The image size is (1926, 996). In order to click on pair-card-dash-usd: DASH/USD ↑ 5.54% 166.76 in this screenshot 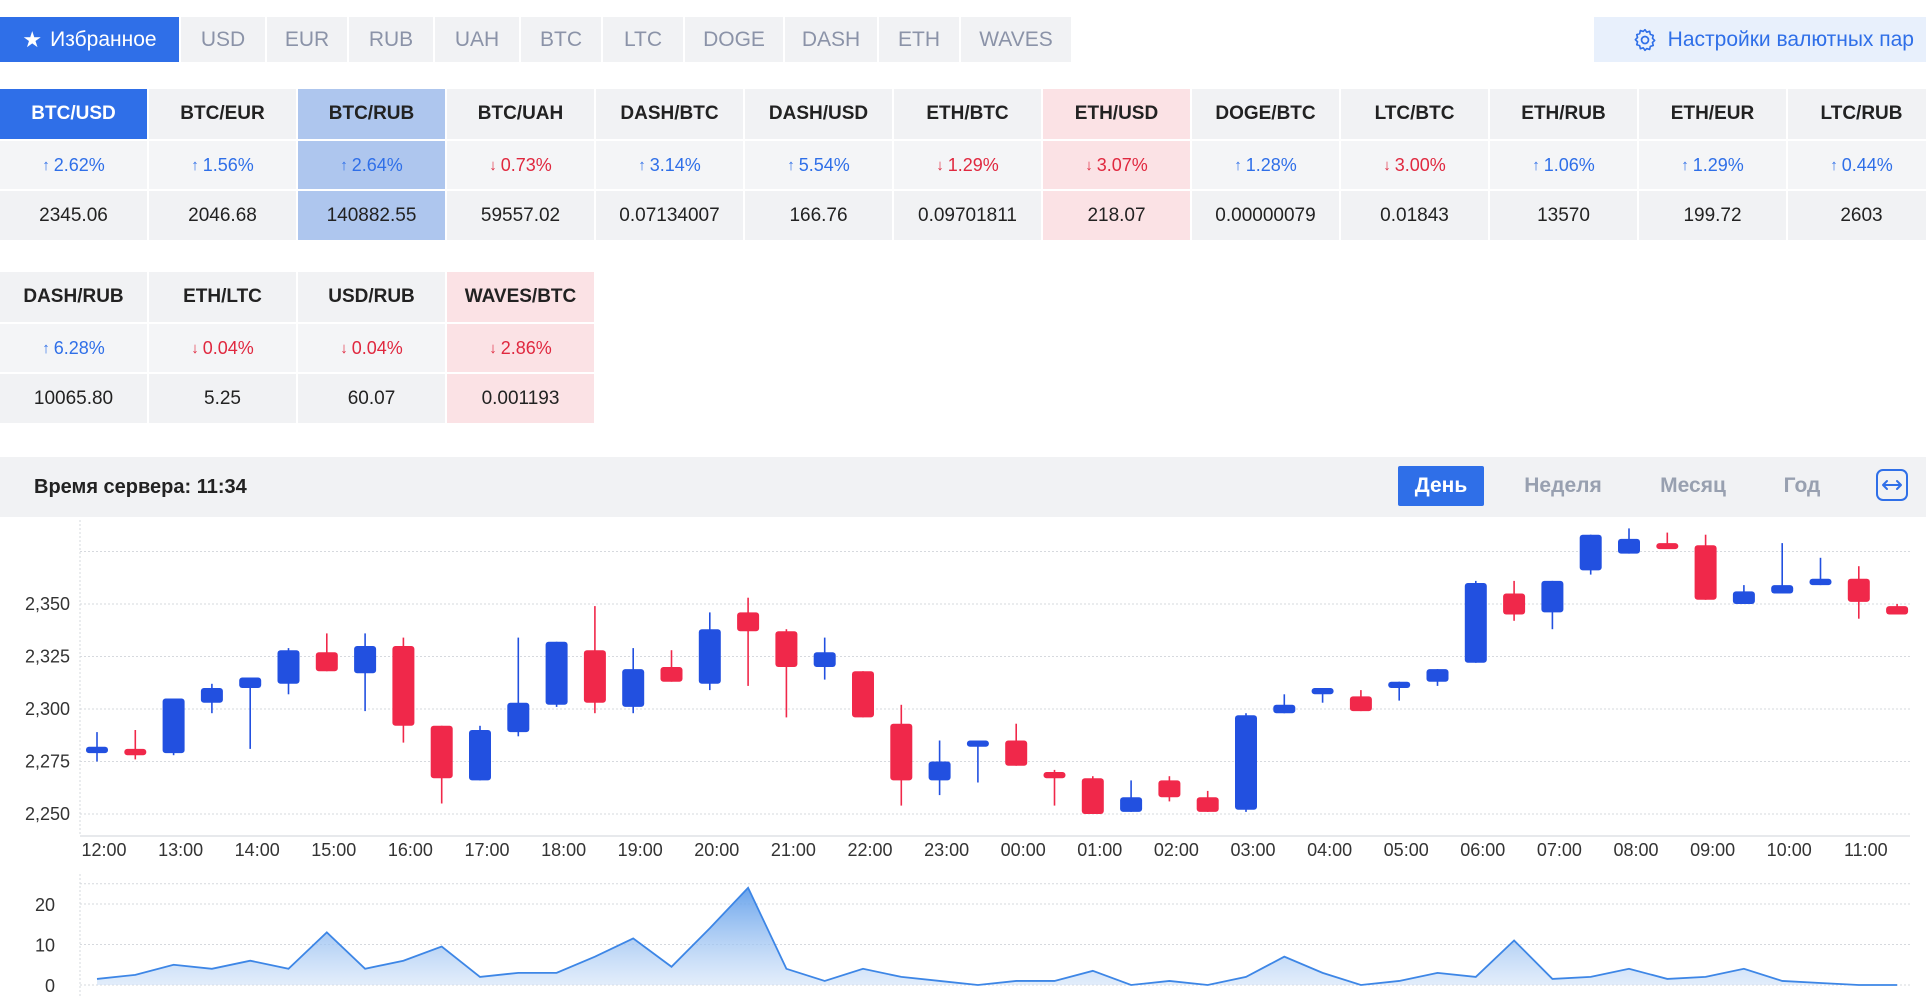, I will do `click(818, 164)`.